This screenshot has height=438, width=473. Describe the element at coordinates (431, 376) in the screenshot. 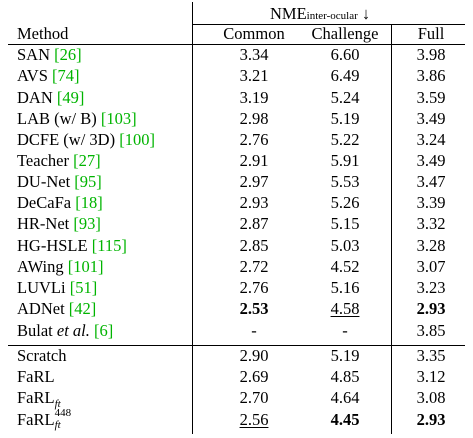

I see `full-value: 3.12` at that location.